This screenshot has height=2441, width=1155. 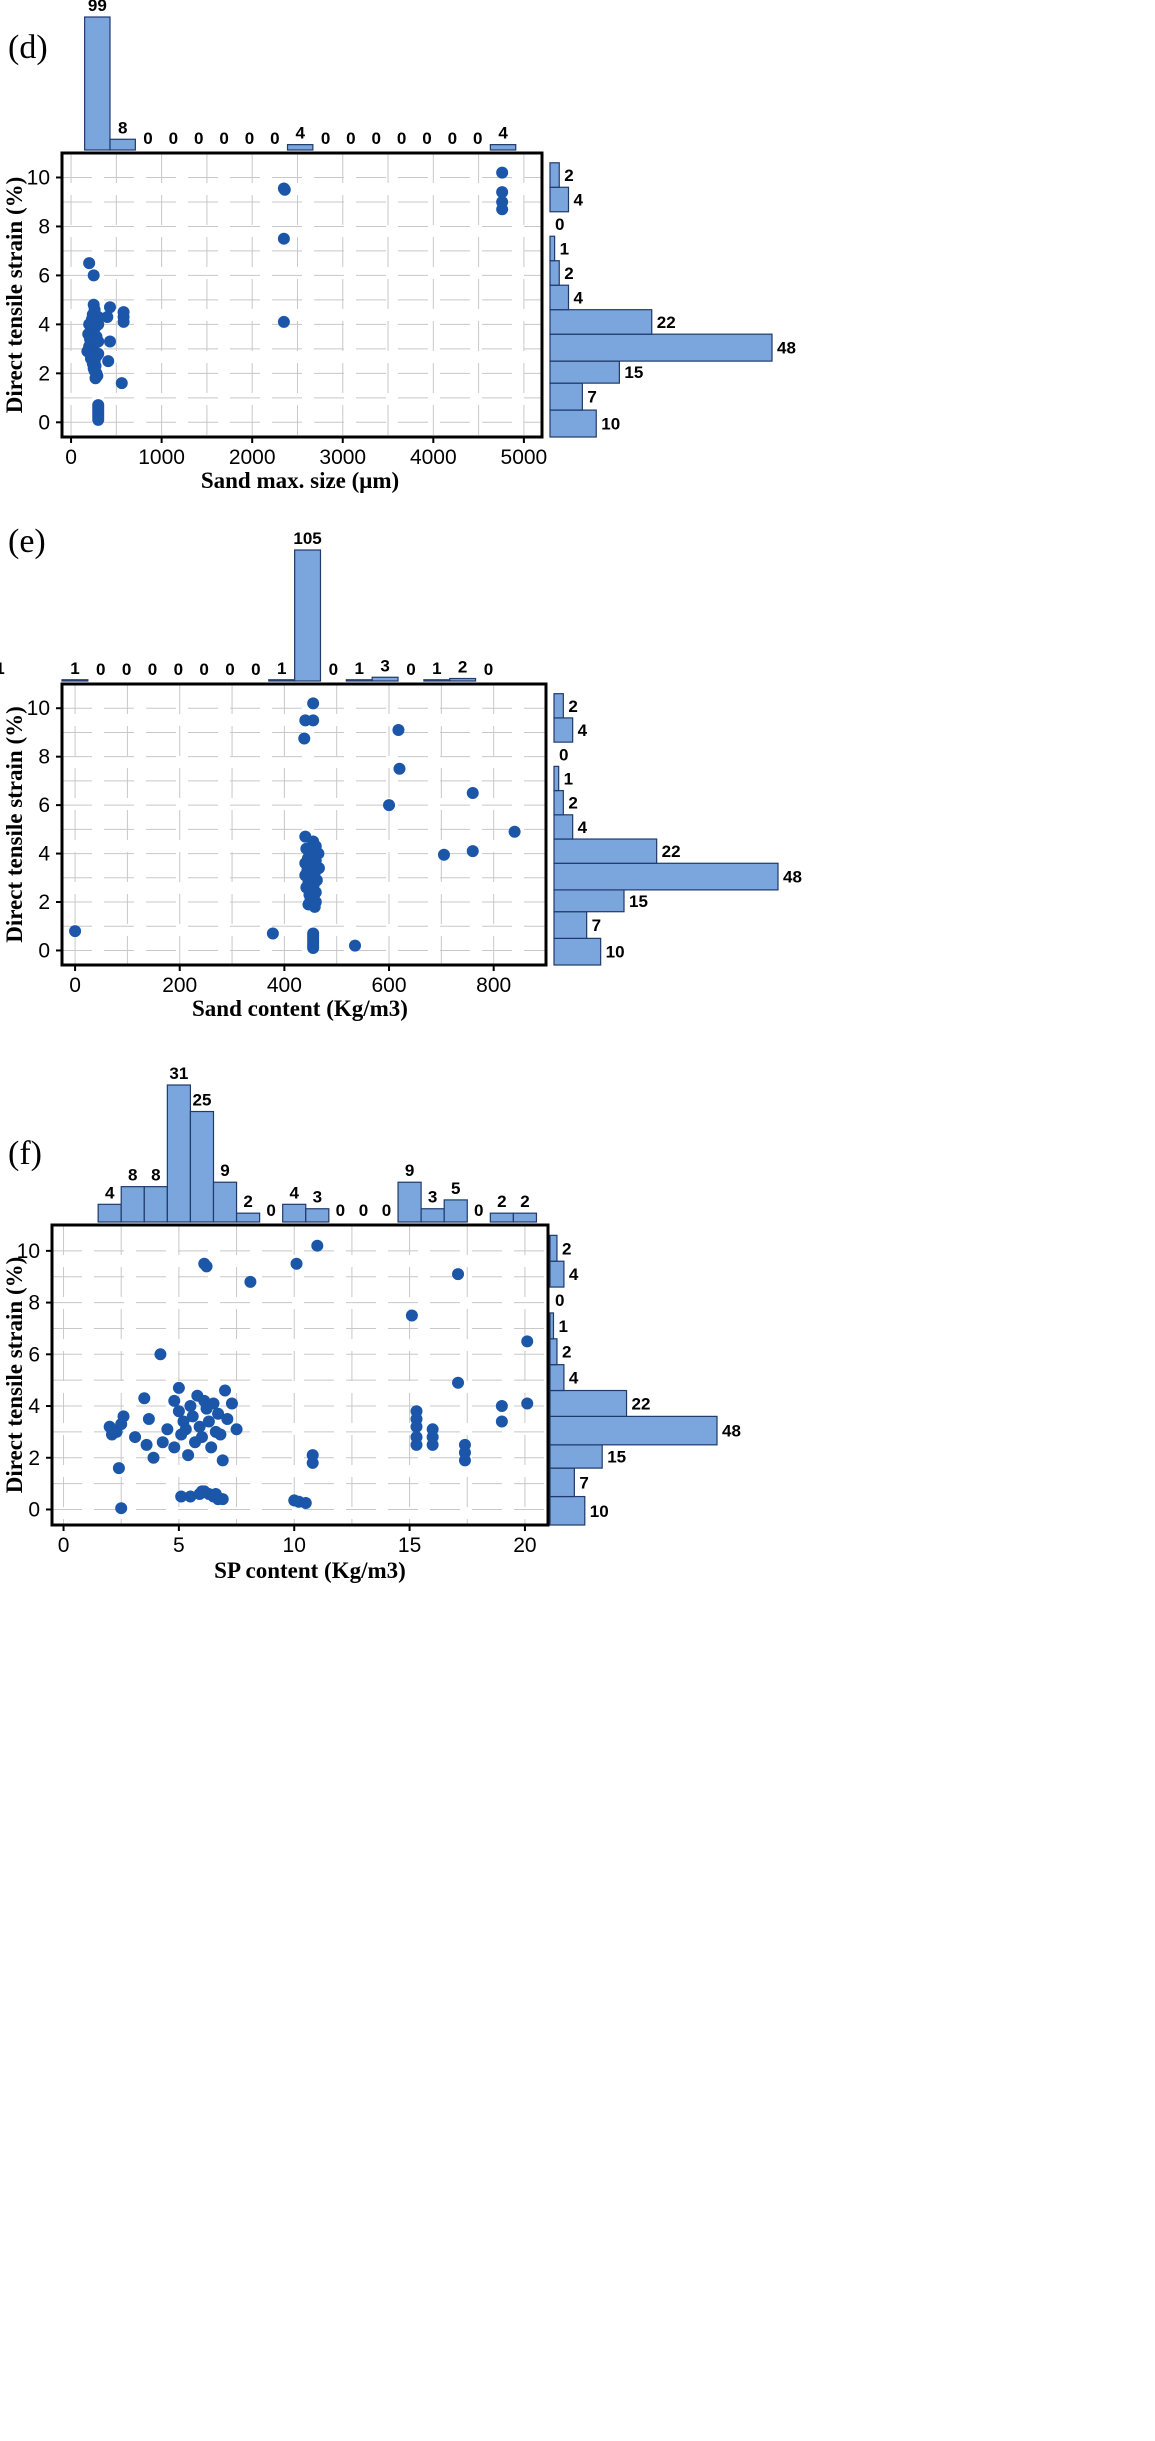 What do you see at coordinates (433, 457) in the screenshot?
I see `x-tick-label: 4000` at bounding box center [433, 457].